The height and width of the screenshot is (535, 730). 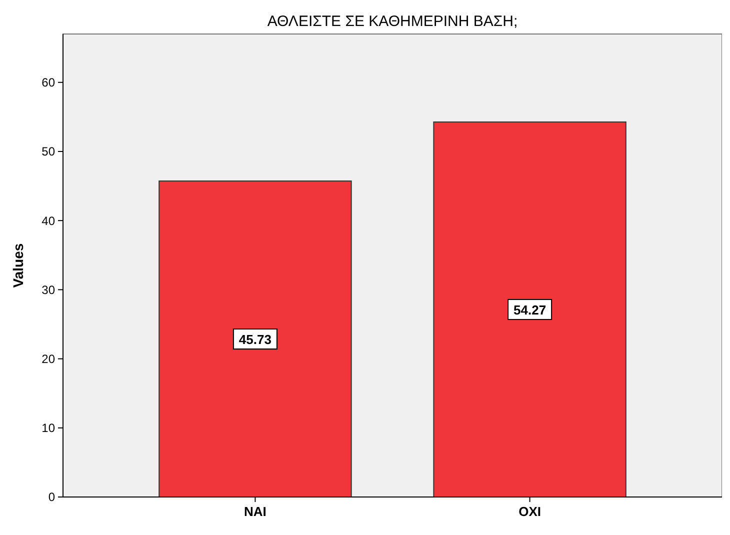 What do you see at coordinates (392, 21) in the screenshot?
I see `chart-title: ΑΘΛΕΙΣΤΕ ΣΕ ΚΑΘΗΜΕΡΙΝΗ ΒΑΣΗ;` at bounding box center [392, 21].